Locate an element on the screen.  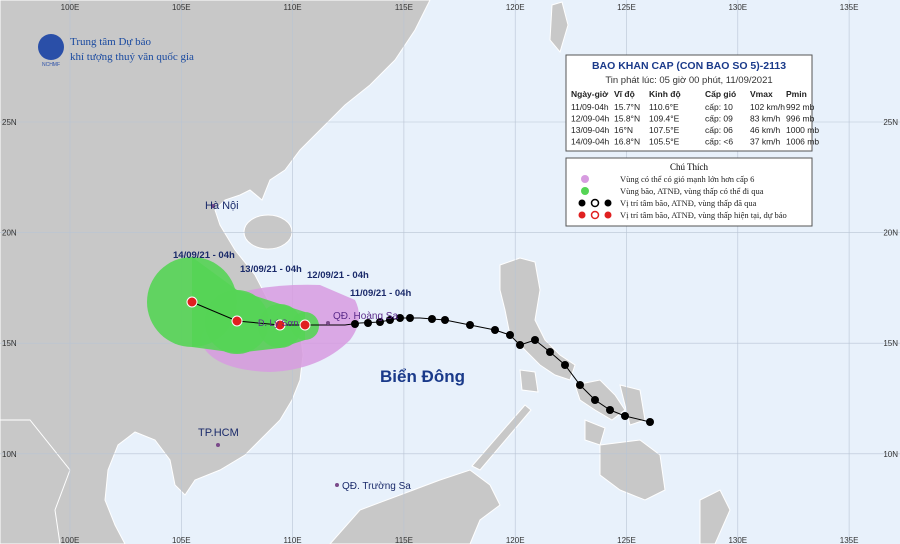
table-header: Vmax is located at coordinates (761, 94).